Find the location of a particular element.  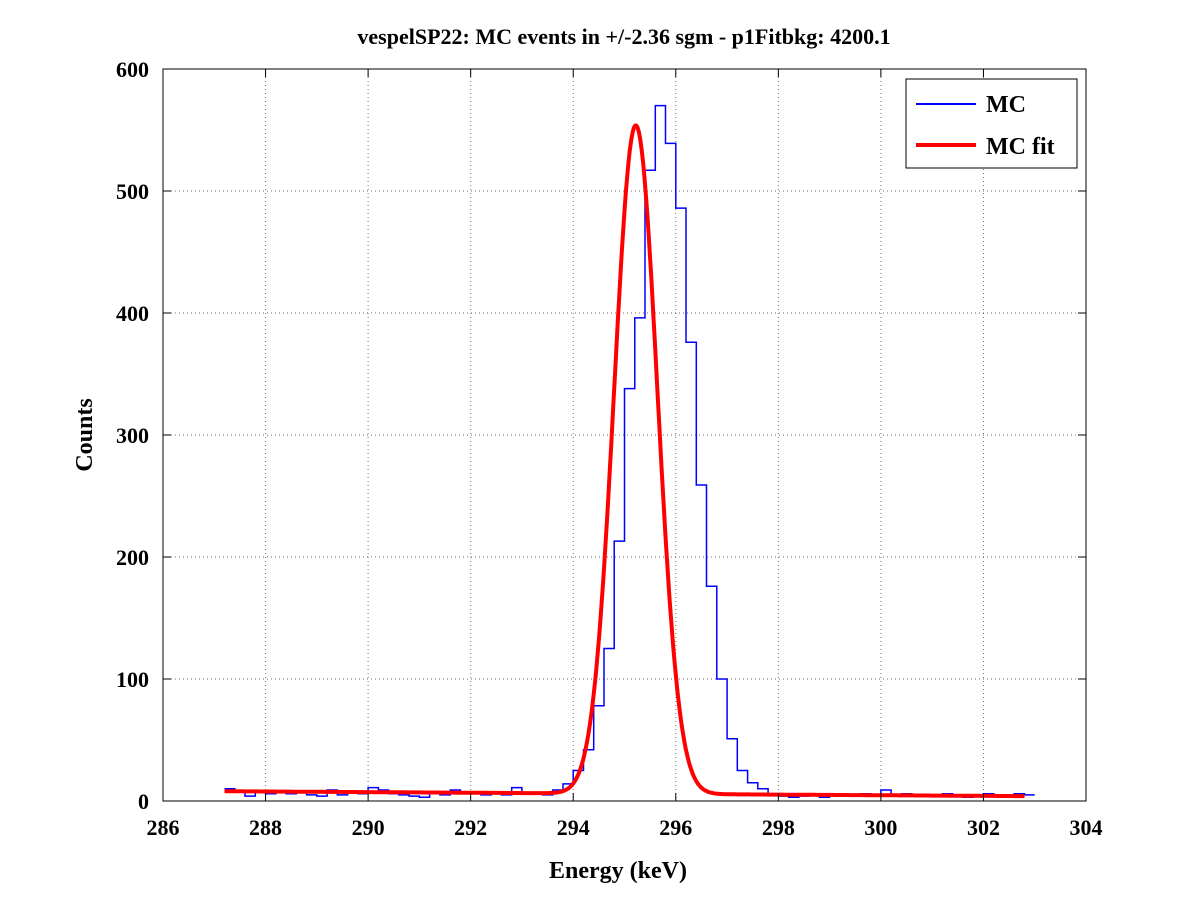

x-tick-label: 286 is located at coordinates (163, 827).